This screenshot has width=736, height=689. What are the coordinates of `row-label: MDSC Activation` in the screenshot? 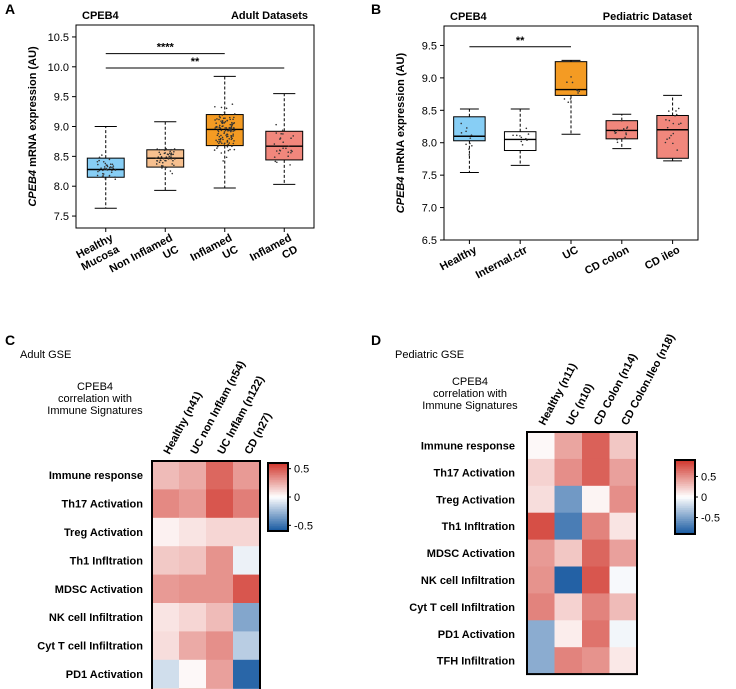 It's located at (471, 554).